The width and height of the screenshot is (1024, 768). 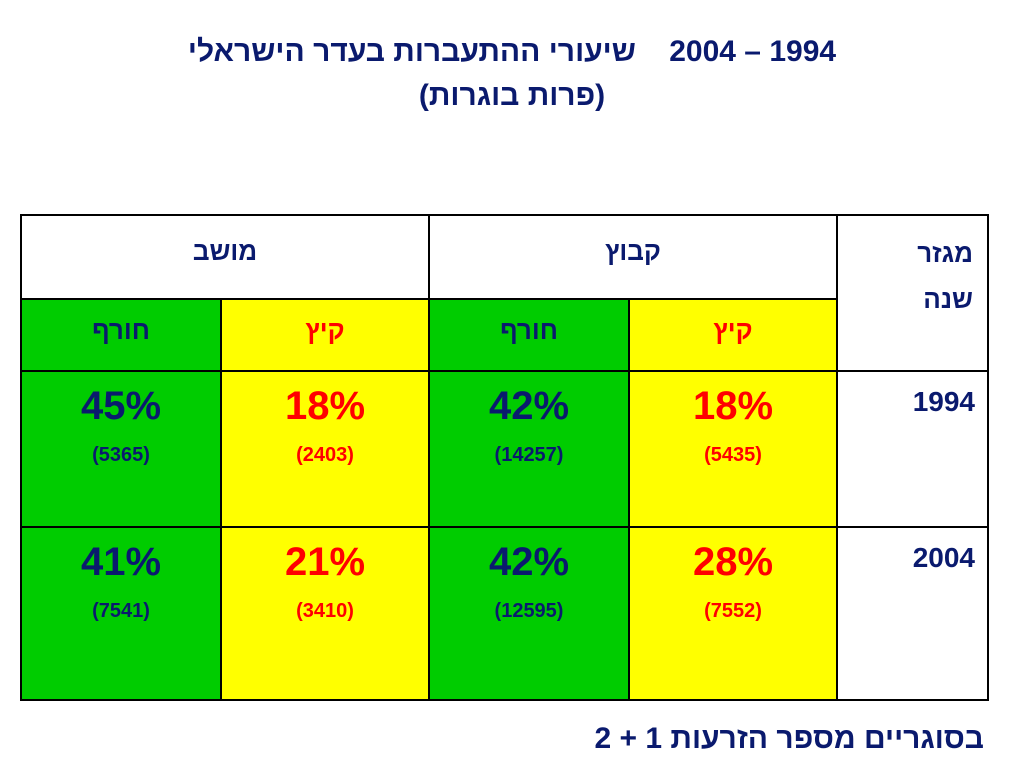 I want to click on title-line-1: שיעורי ההתעברות בעדר הישראלי 2004 – 1994, so click(x=512, y=52).